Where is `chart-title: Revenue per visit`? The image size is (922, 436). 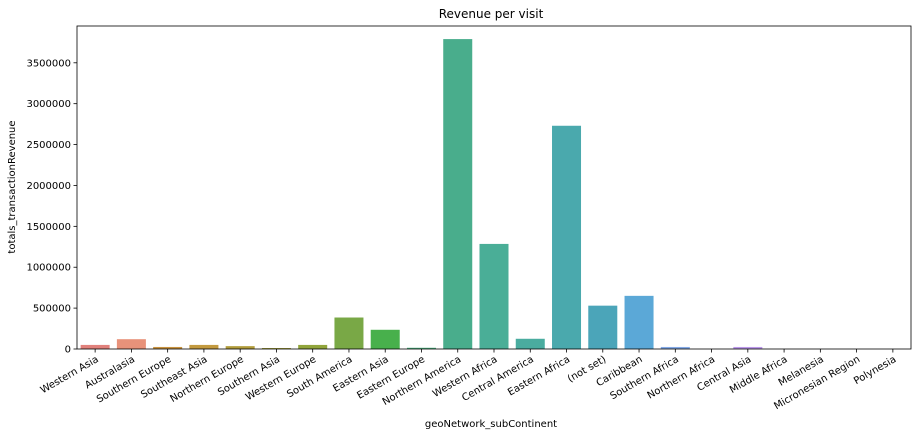 chart-title: Revenue per visit is located at coordinates (491, 14).